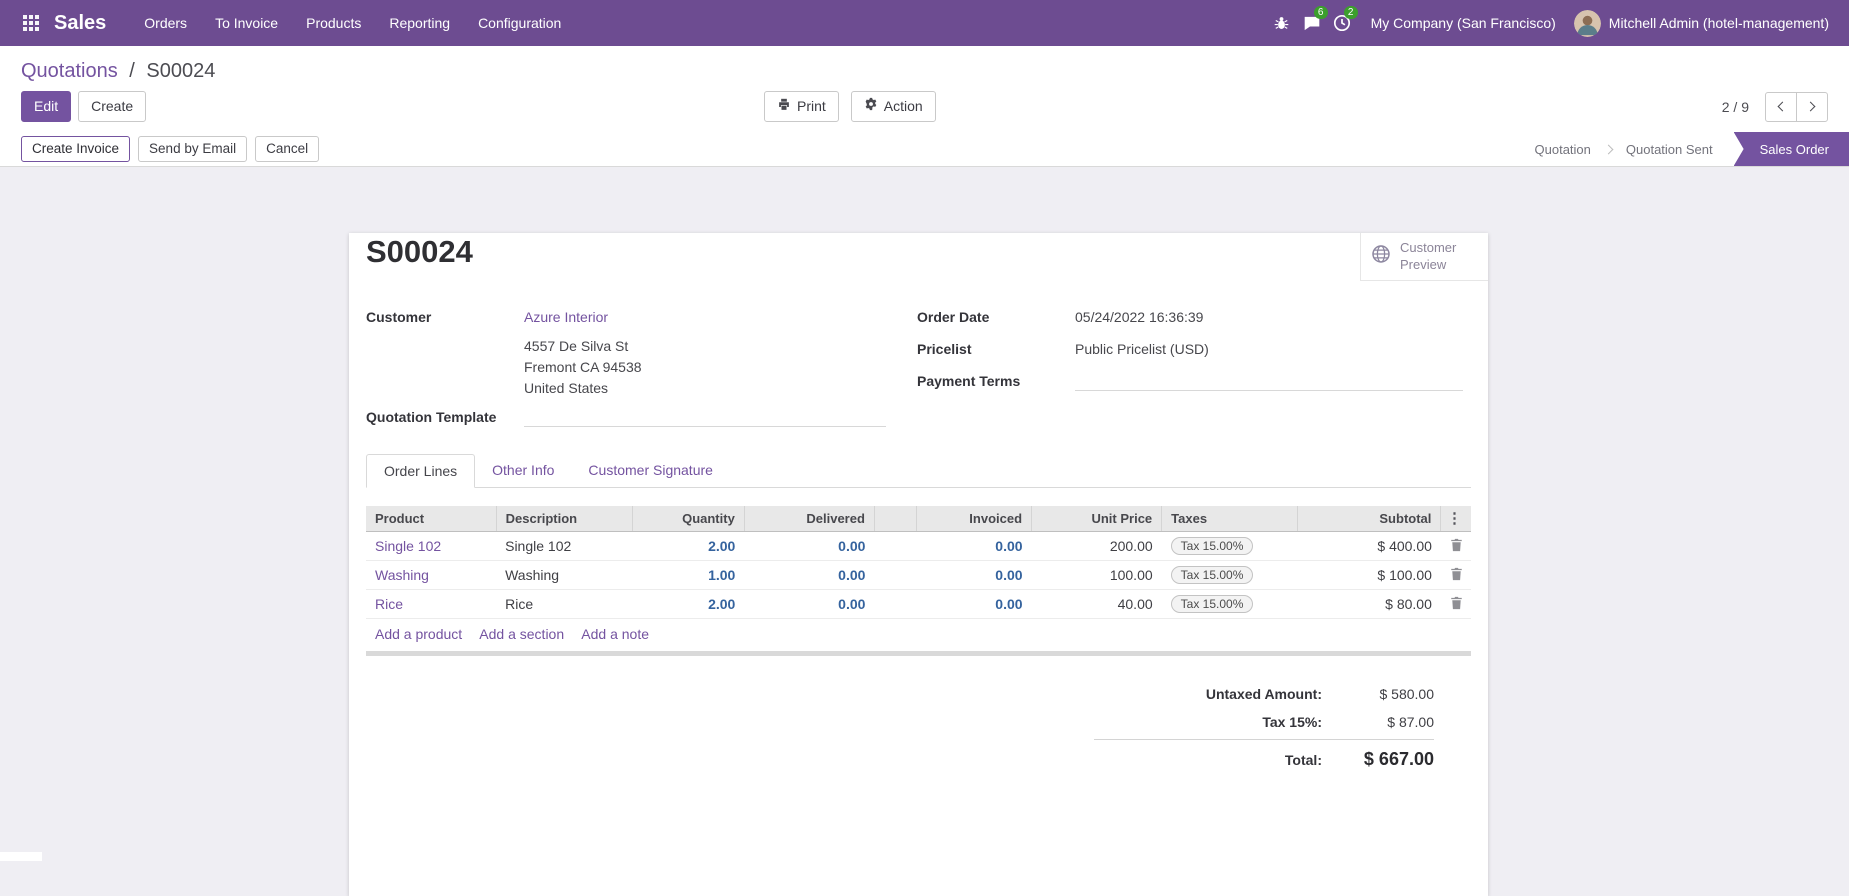 Image resolution: width=1849 pixels, height=896 pixels. What do you see at coordinates (431, 417) in the screenshot?
I see `quotation-template-label: Quotation Template` at bounding box center [431, 417].